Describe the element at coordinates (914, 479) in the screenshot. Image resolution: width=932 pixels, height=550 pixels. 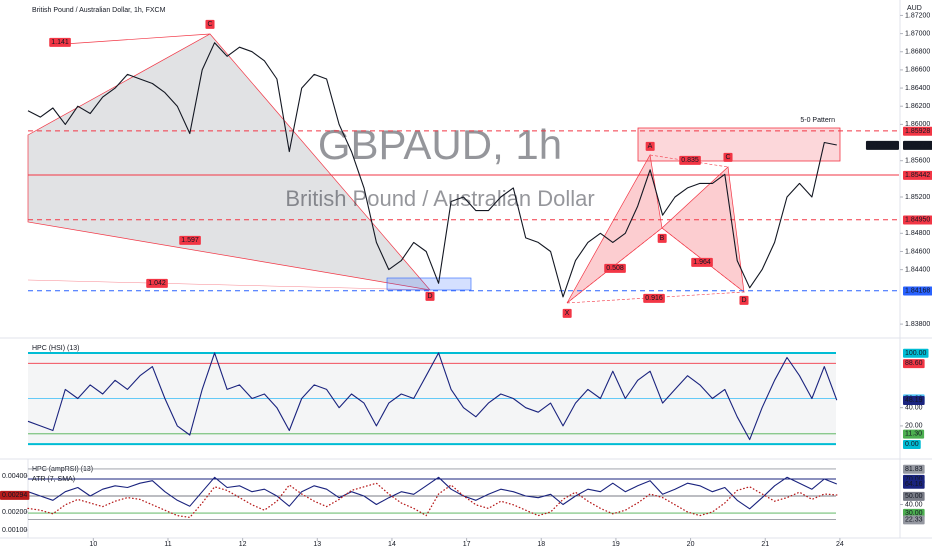
I see `y-tick-label: 70.00` at that location.